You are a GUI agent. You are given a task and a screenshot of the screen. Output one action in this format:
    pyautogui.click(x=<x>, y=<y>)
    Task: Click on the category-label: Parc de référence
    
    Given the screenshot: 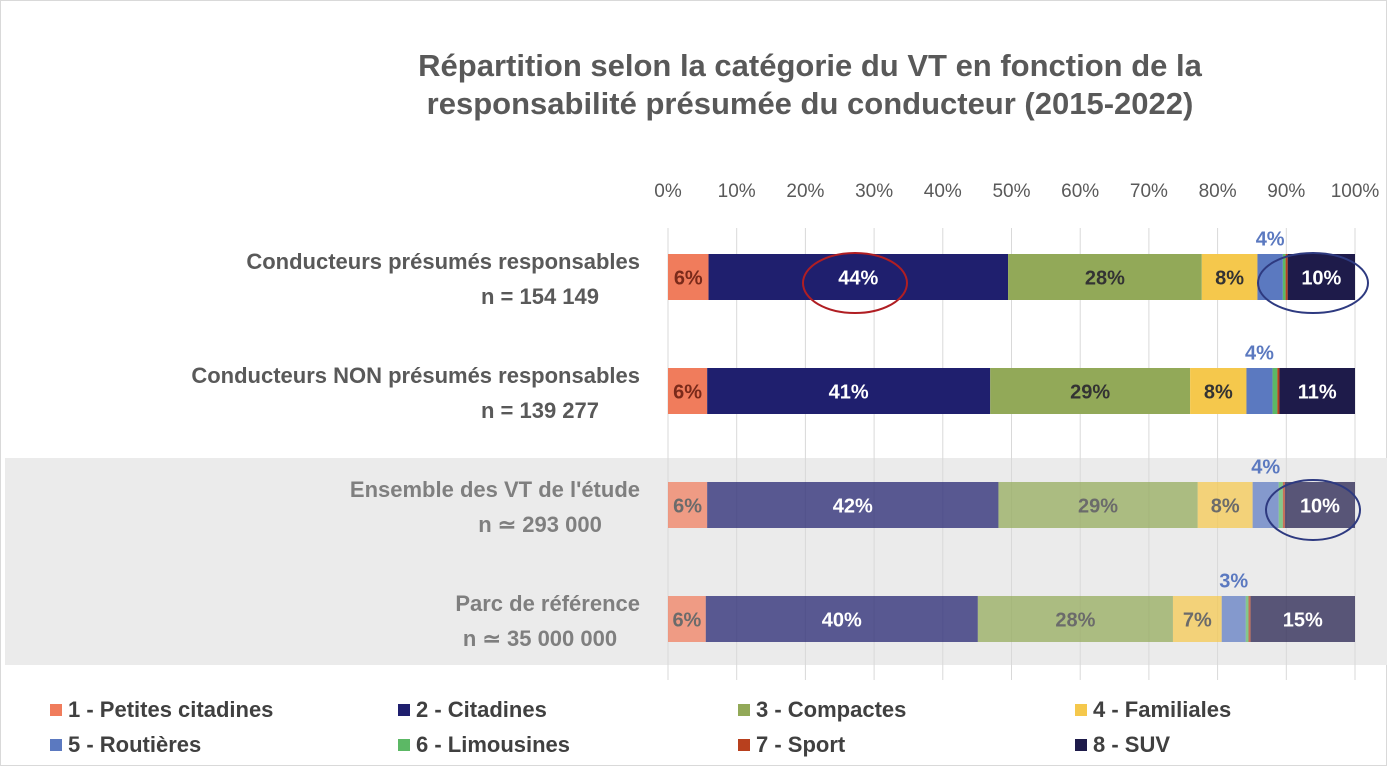 What is the action you would take?
    pyautogui.click(x=547, y=603)
    